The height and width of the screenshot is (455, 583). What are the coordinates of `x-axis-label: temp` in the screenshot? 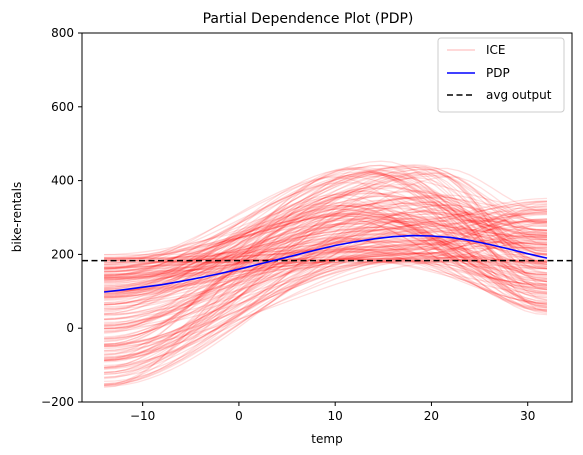 It's located at (326, 439).